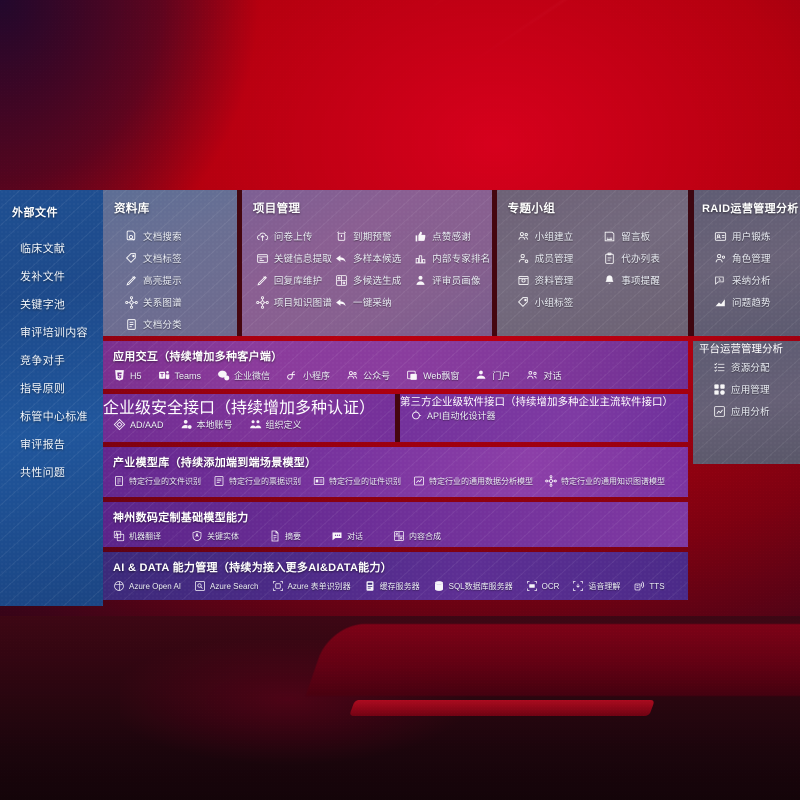  I want to click on local-account-icon, so click(186, 424).